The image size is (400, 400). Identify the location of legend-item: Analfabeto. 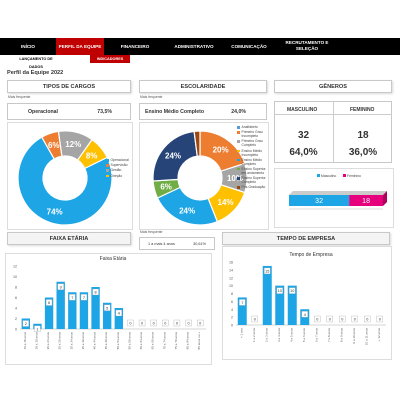
(253, 127).